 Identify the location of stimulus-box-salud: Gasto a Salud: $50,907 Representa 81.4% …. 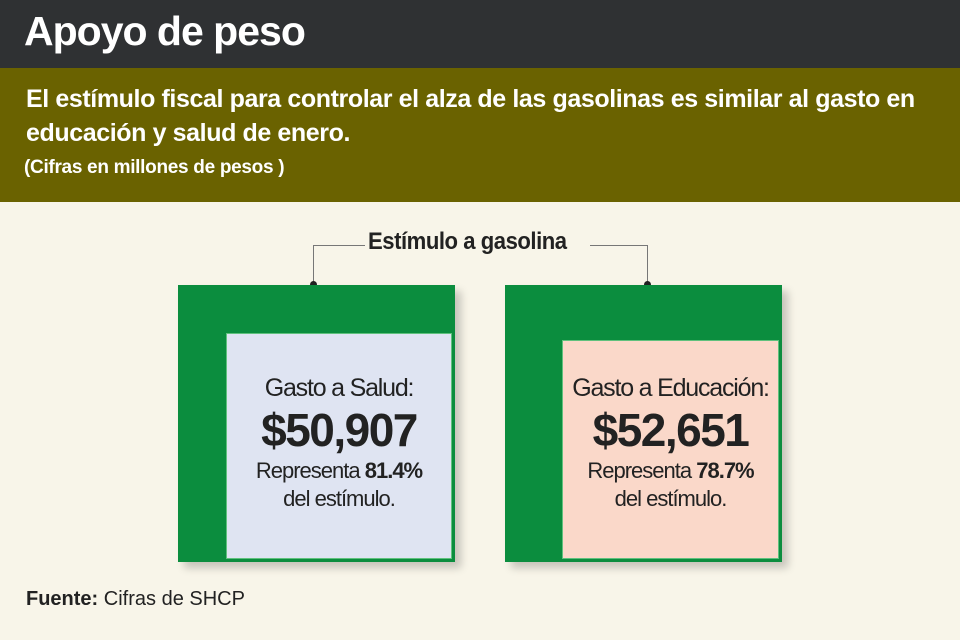
(316, 423).